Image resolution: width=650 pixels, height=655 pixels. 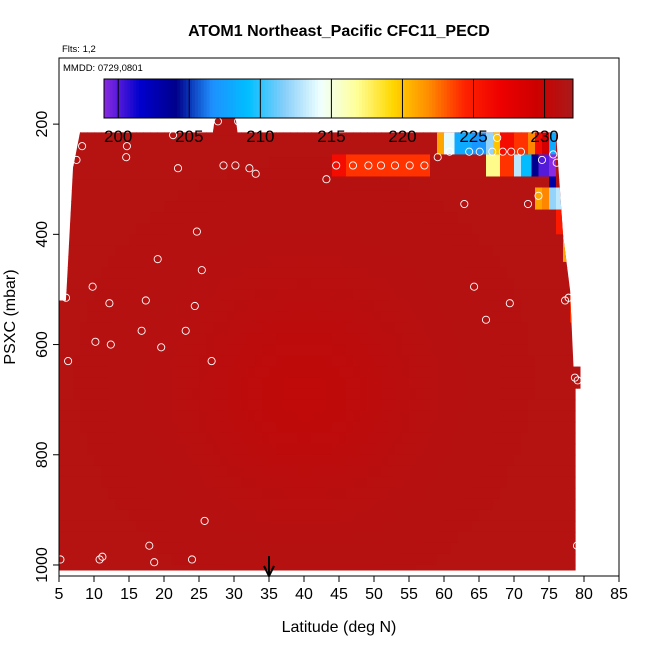 I want to click on x-tick-label: 80, so click(x=584, y=594).